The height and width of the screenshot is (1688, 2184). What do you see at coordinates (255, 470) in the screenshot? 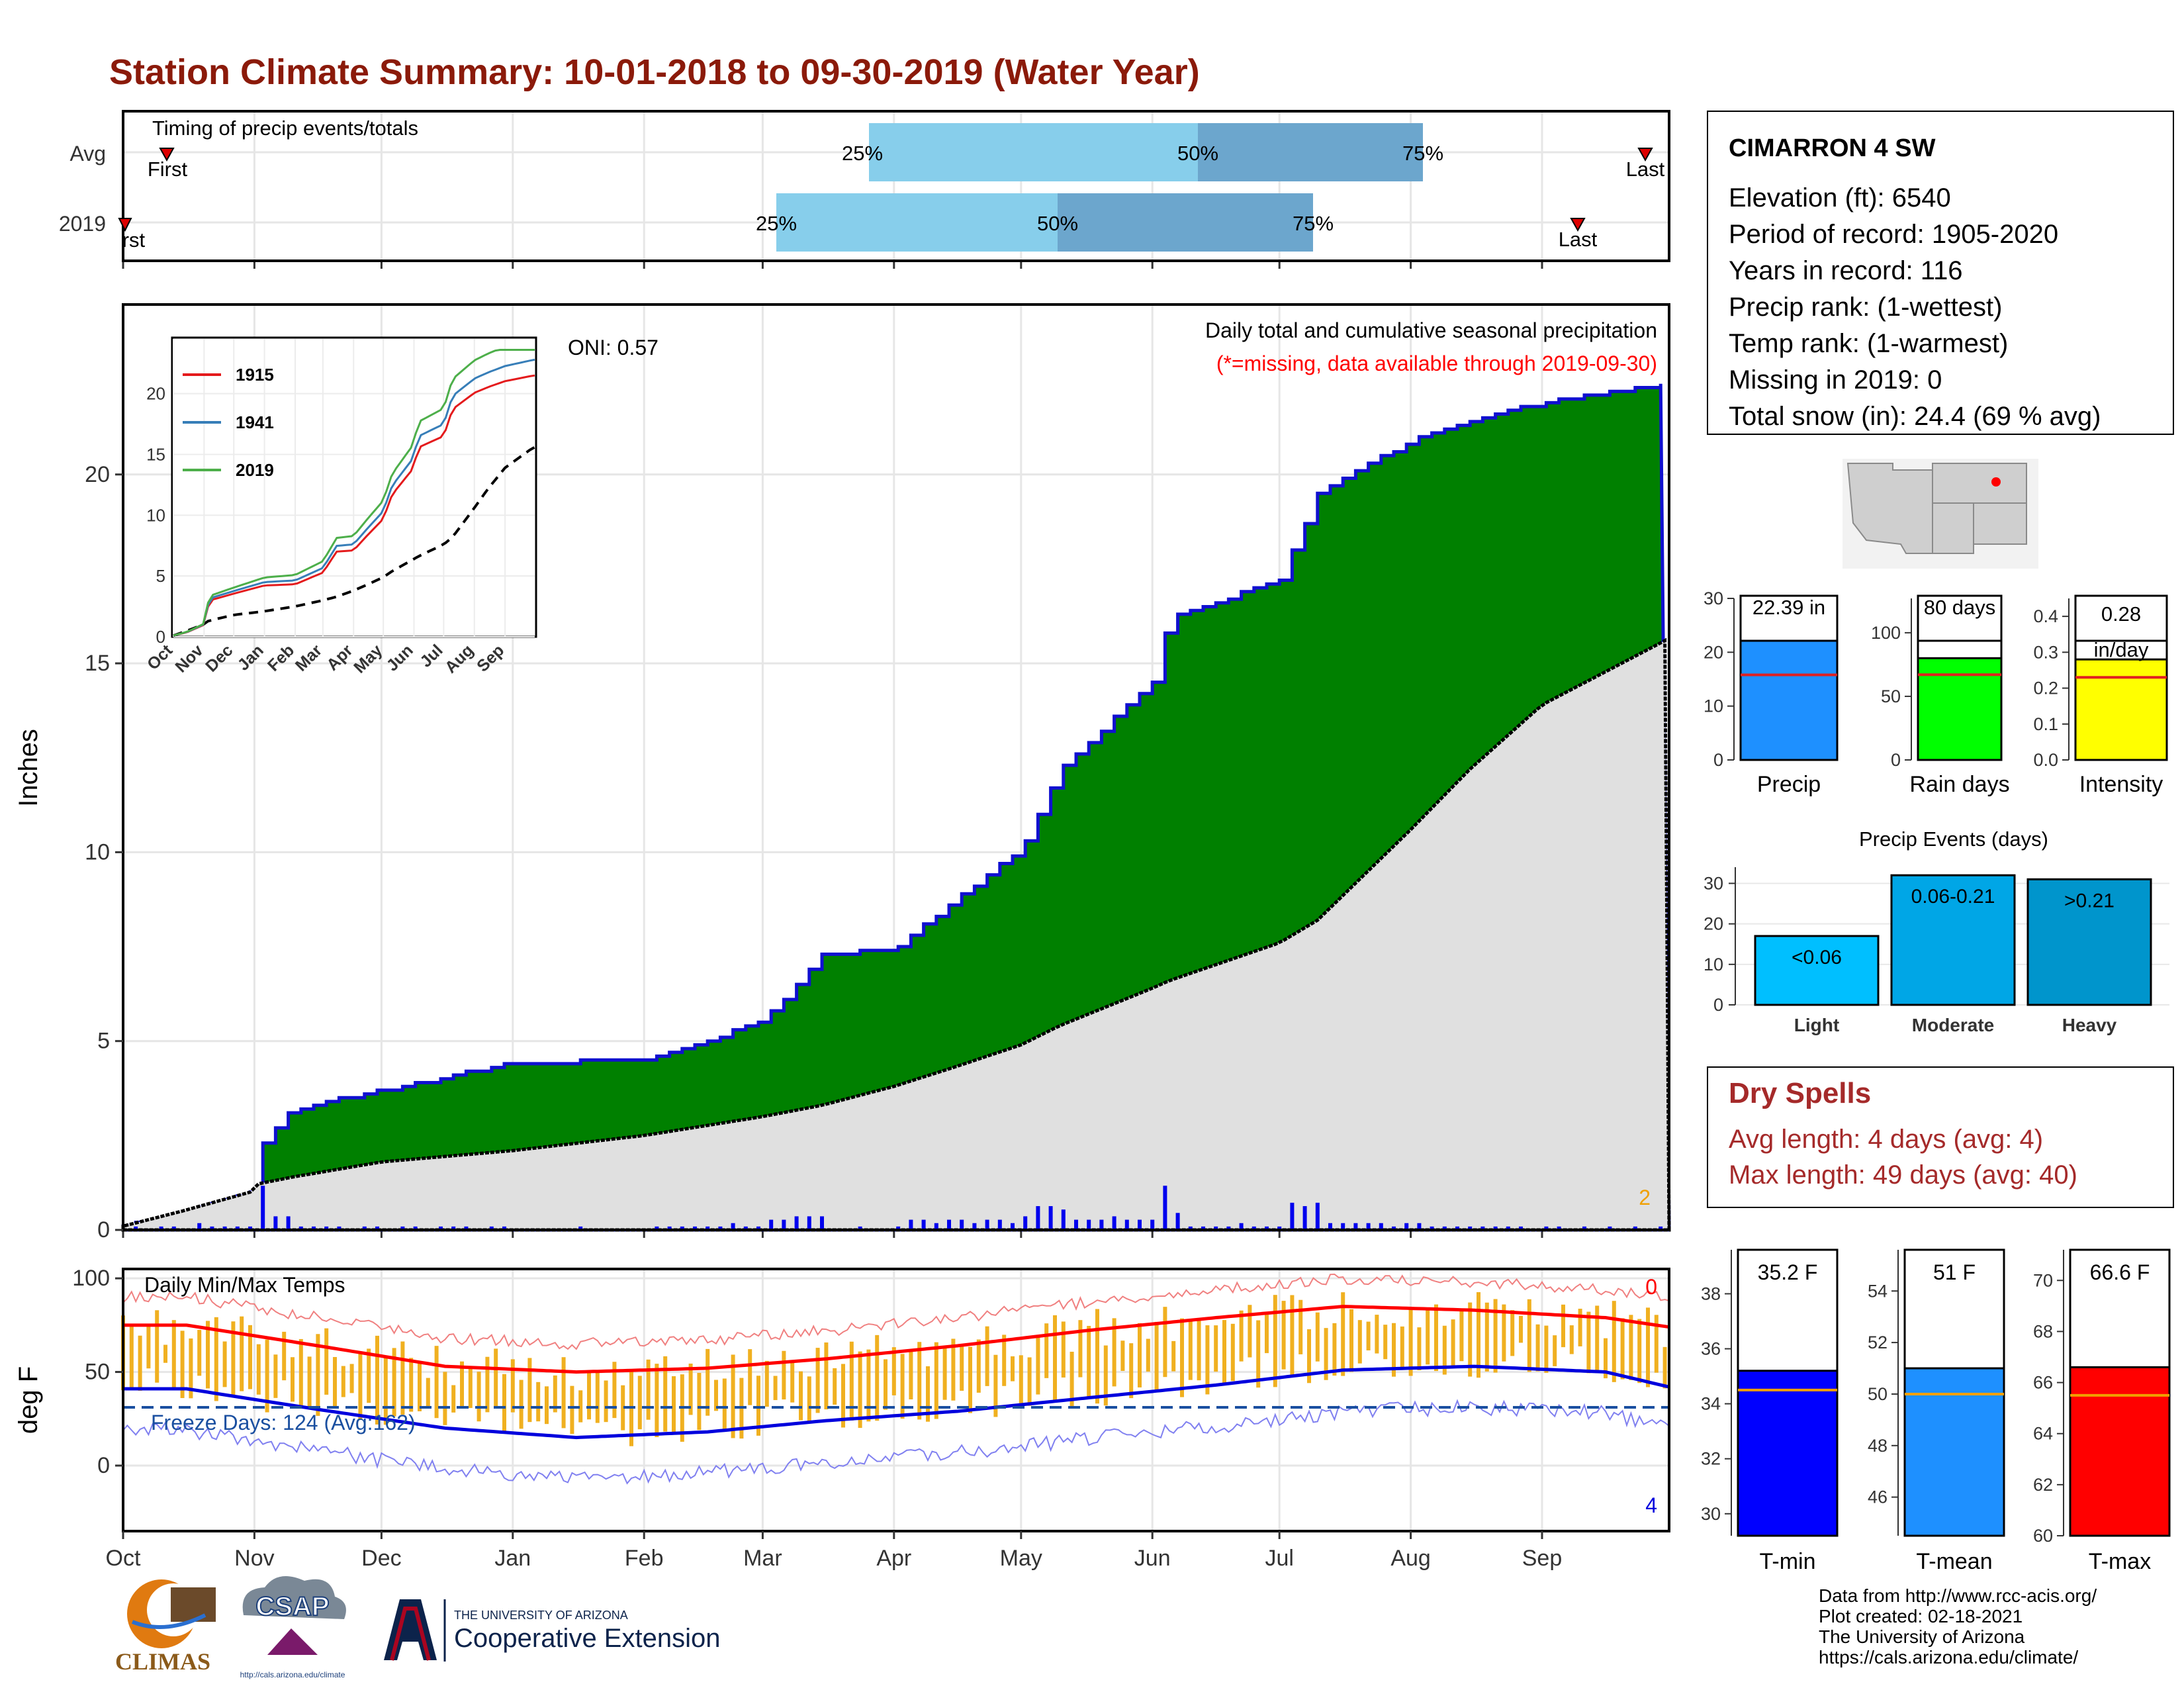
I see `inset-legend-label-2019: 2019` at bounding box center [255, 470].